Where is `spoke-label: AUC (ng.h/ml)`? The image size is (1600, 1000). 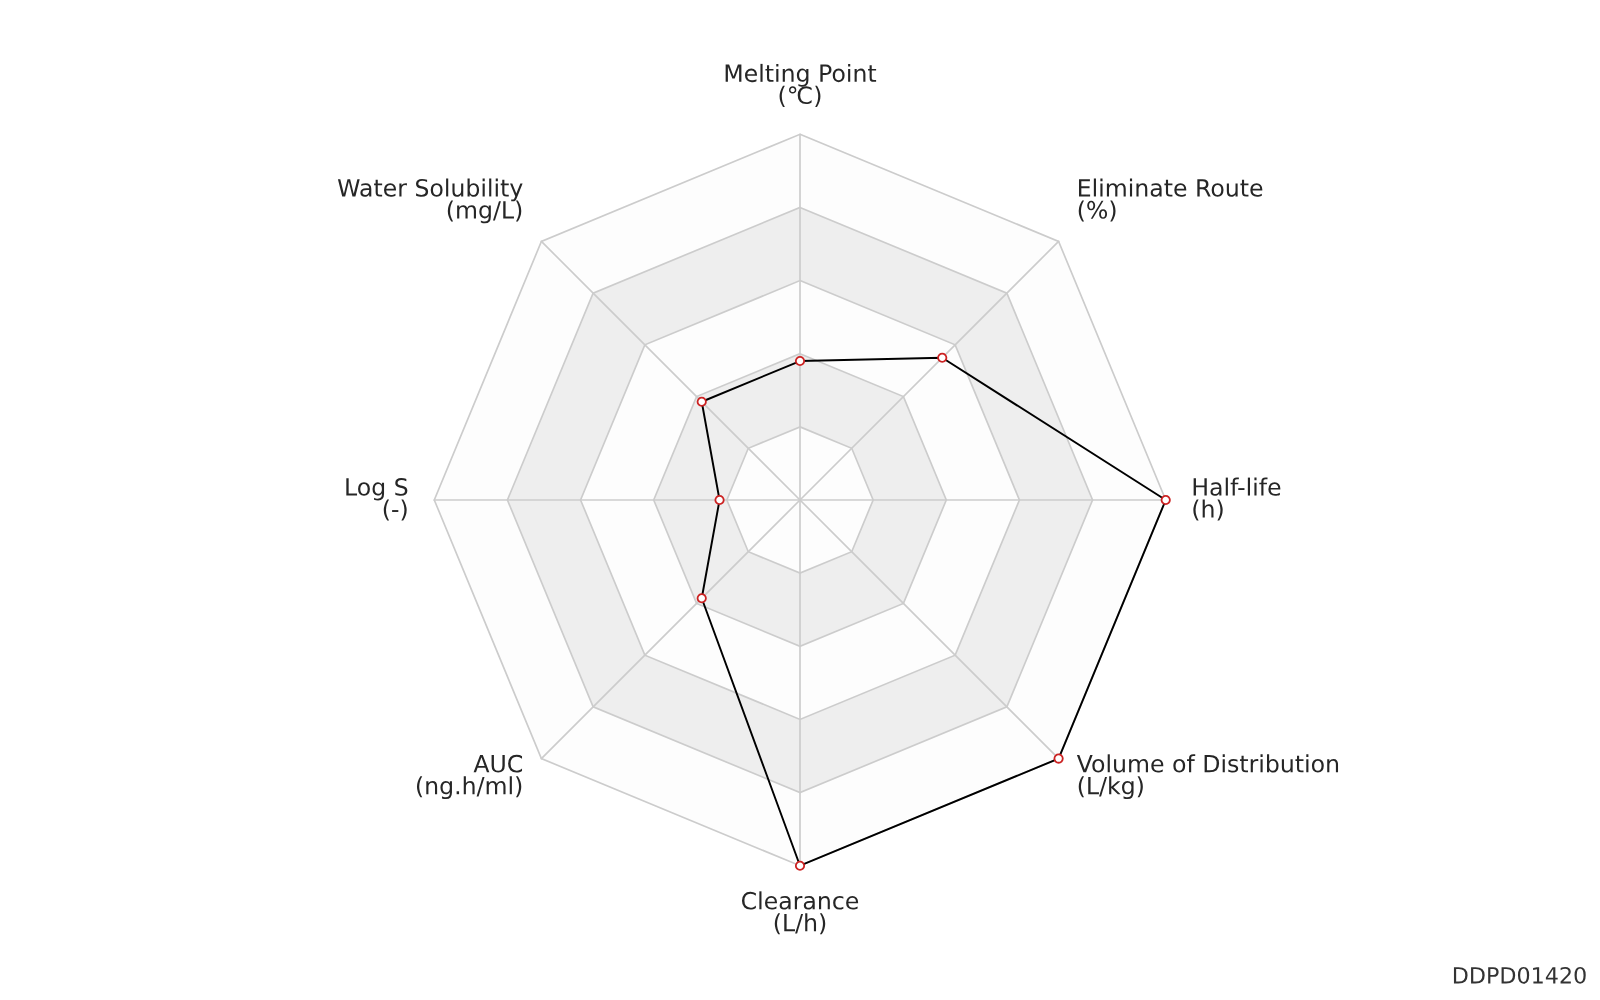 spoke-label: AUC (ng.h/ml) is located at coordinates (469, 777).